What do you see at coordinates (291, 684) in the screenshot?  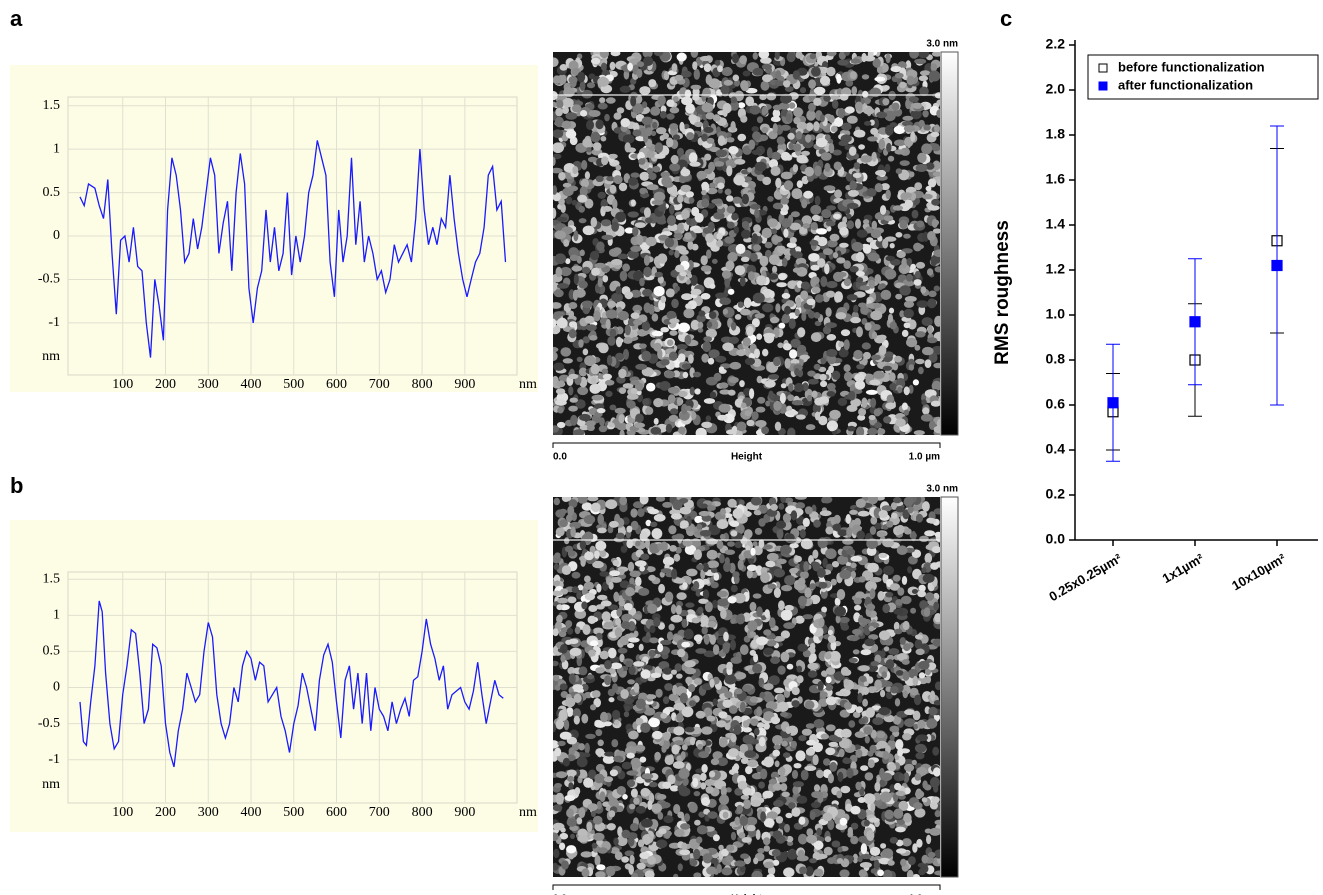 I see `profile-line` at bounding box center [291, 684].